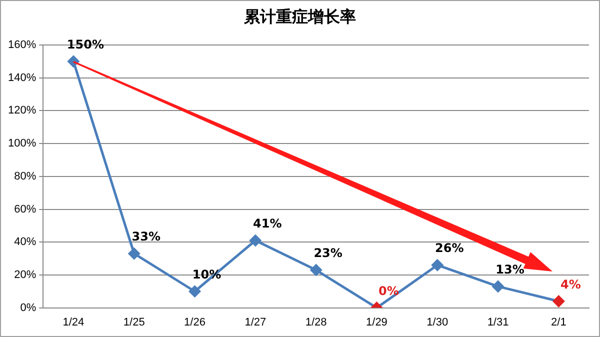 The width and height of the screenshot is (600, 337). What do you see at coordinates (195, 322) in the screenshot?
I see `x-tick-label: 1/26` at bounding box center [195, 322].